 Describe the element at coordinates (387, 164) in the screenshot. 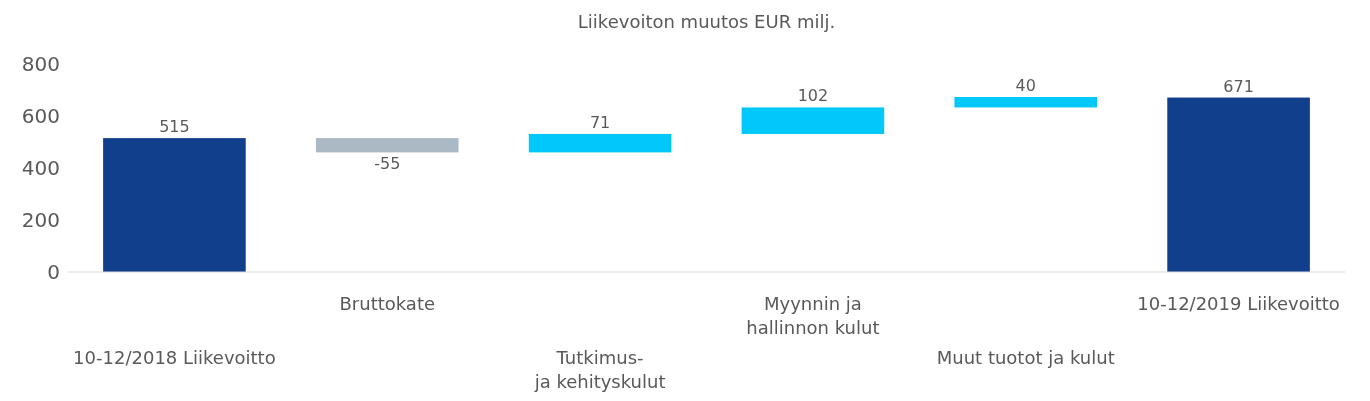

I see `data-label: -55` at that location.